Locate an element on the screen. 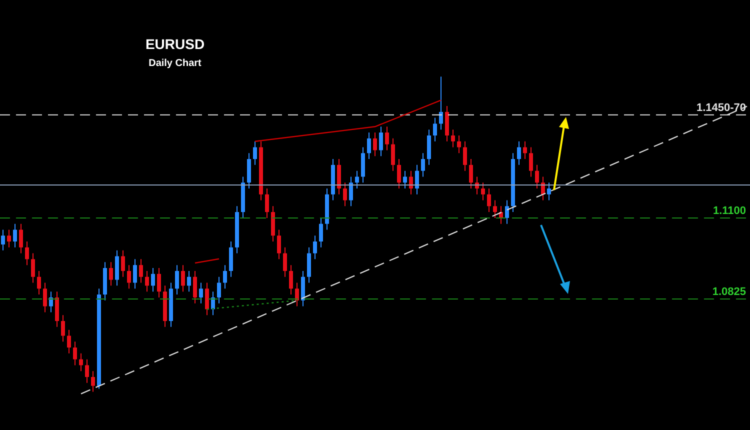  text: EURUSD is located at coordinates (175, 44).